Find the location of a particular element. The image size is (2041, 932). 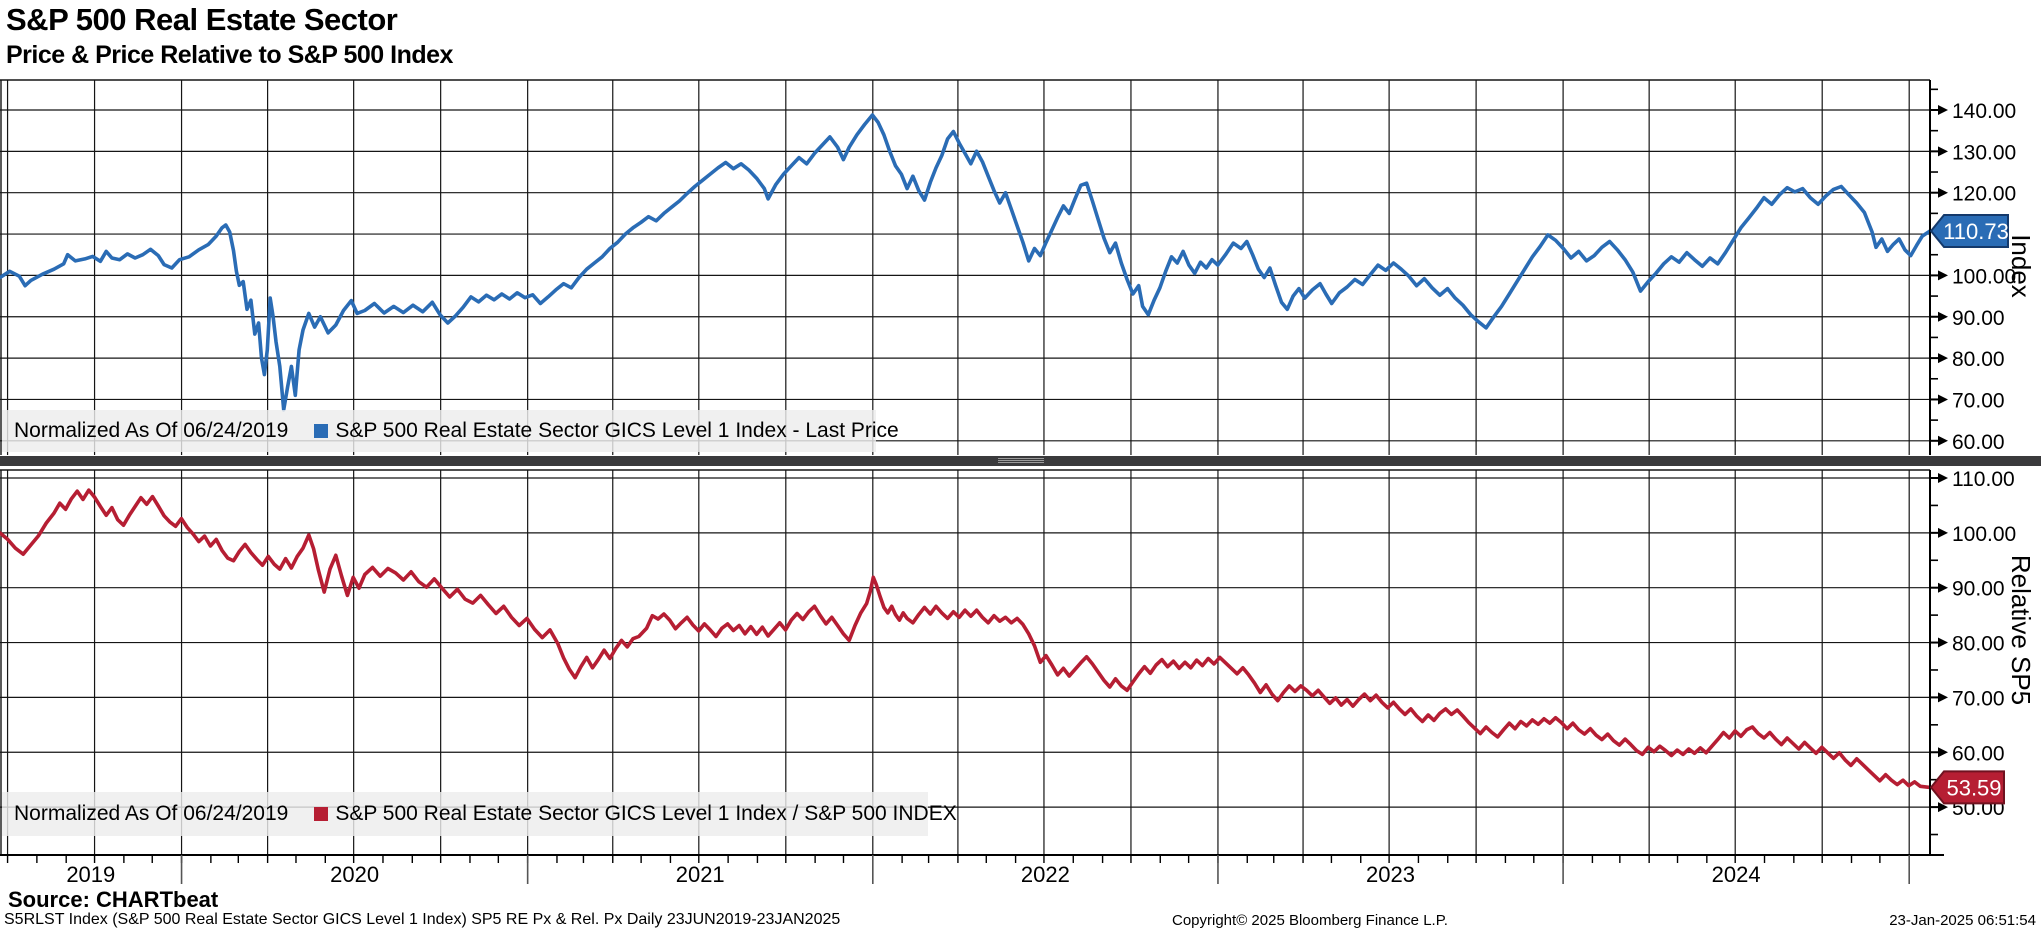

blue-series-swatch-icon is located at coordinates (321, 431).